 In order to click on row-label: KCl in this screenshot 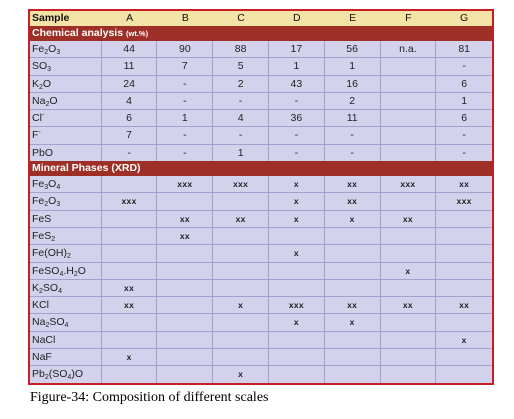, I will do `click(66, 305)`.